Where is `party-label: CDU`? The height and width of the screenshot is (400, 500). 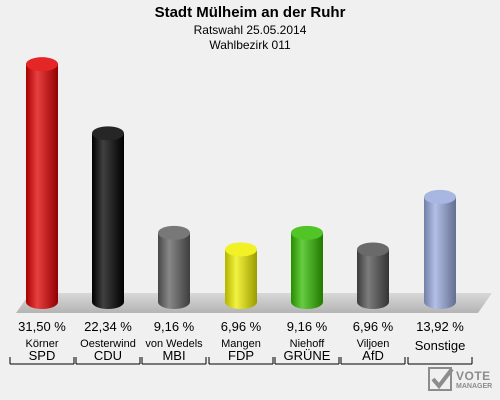
party-label: CDU is located at coordinates (108, 355).